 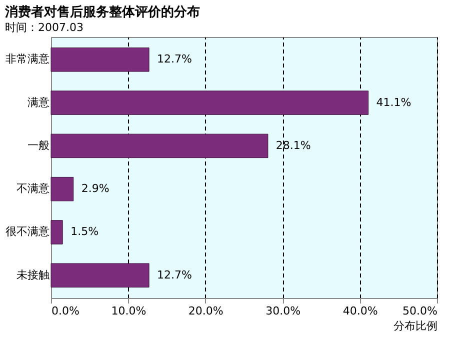 What do you see at coordinates (39, 102) in the screenshot?
I see `y-tick-label: 满意` at bounding box center [39, 102].